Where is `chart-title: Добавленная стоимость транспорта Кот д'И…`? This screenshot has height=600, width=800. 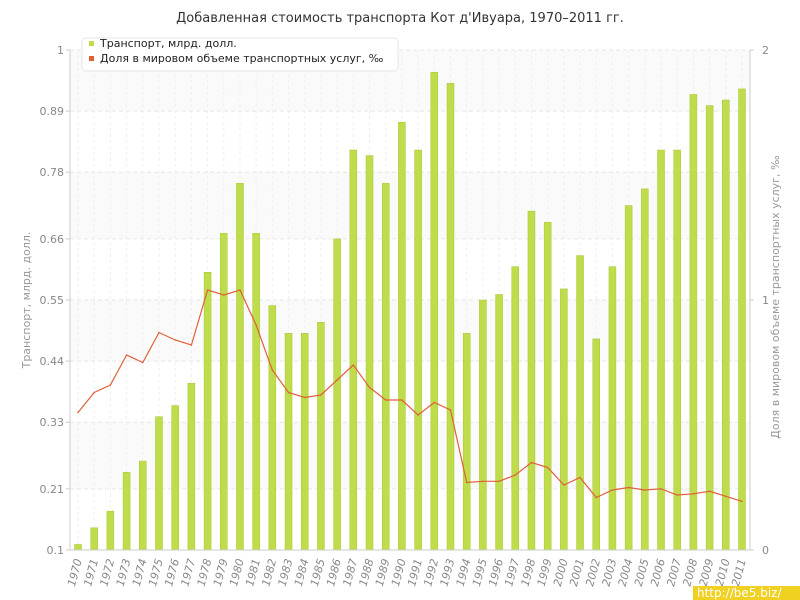 chart-title: Добавленная стоимость транспорта Кот д'И… is located at coordinates (400, 18).